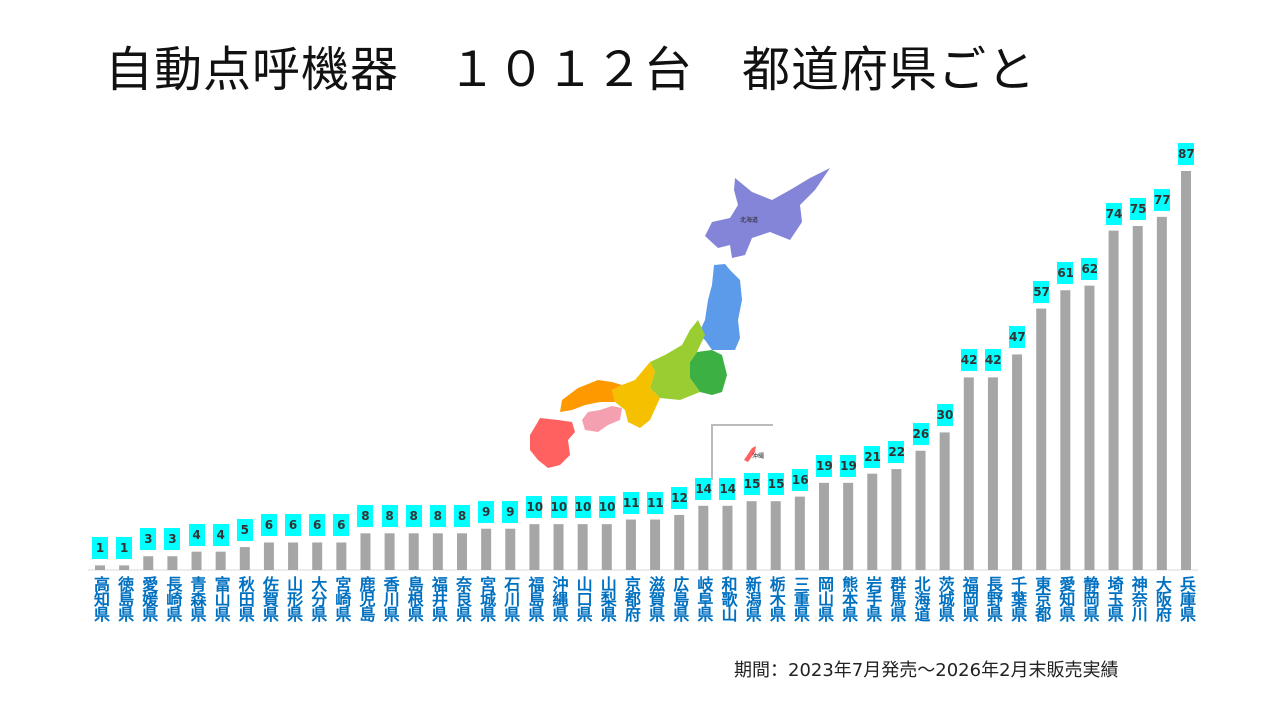 This screenshot has width=1280, height=720. I want to click on data-label: 26, so click(920, 433).